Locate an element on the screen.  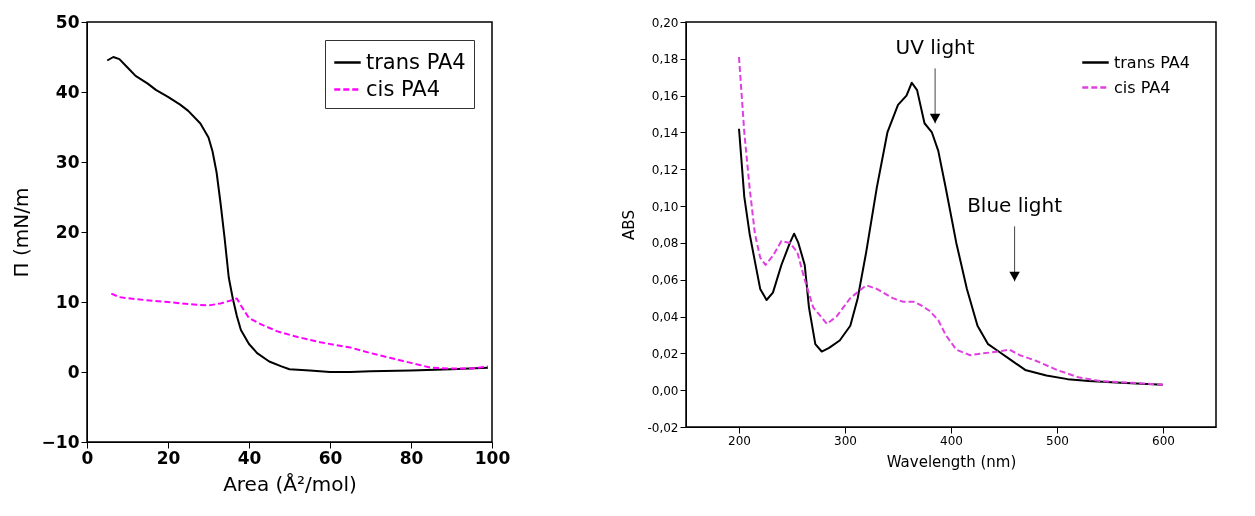
x-tick-label: 60 is located at coordinates (330, 457).